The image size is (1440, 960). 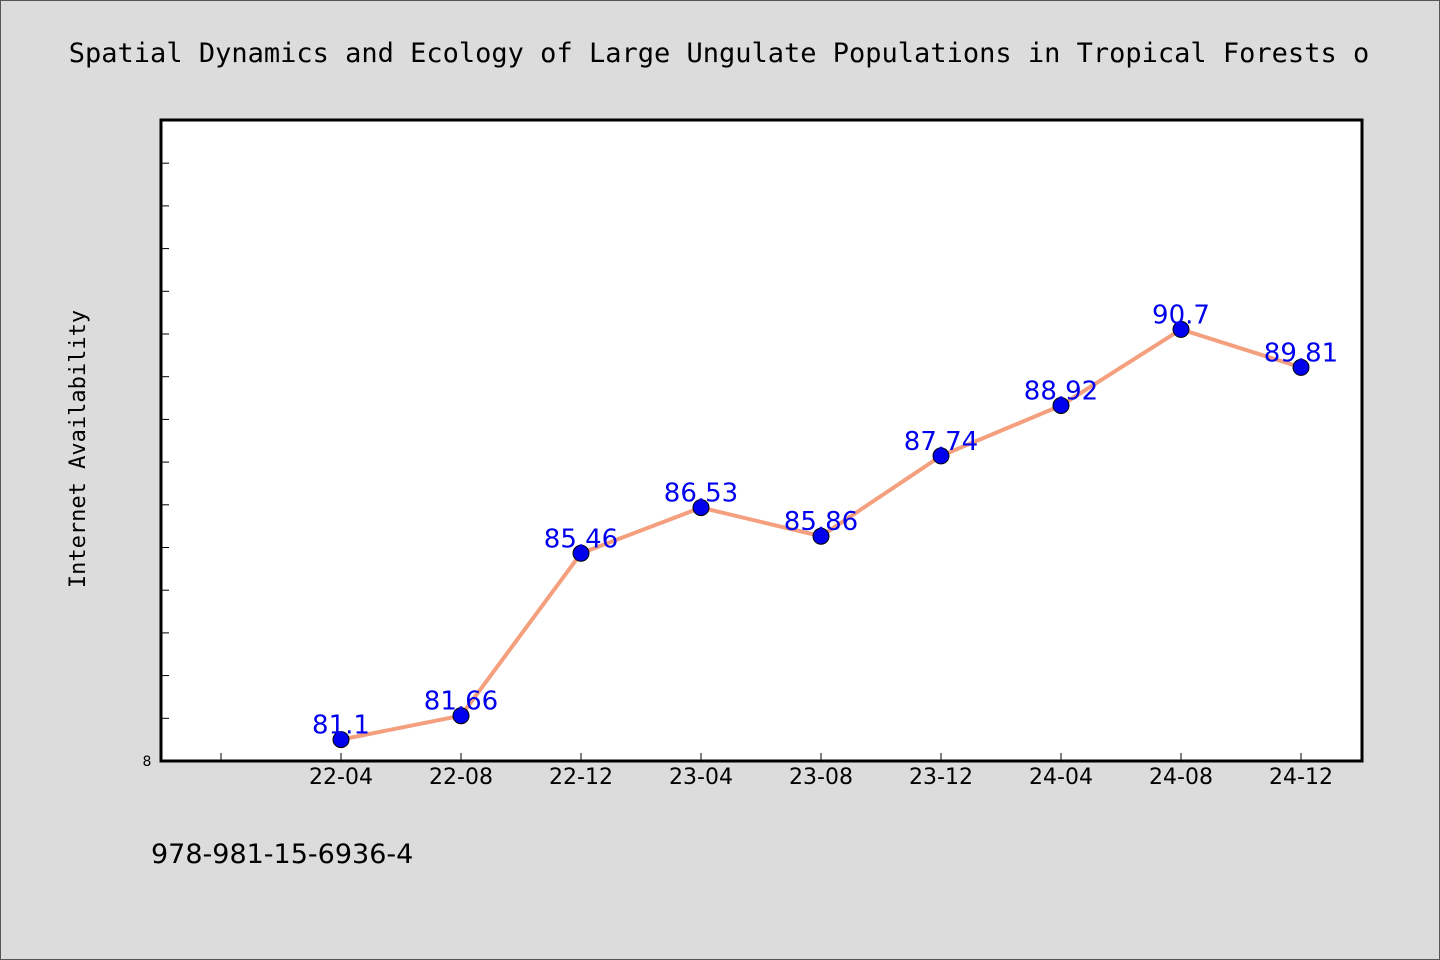 What do you see at coordinates (1061, 392) in the screenshot?
I see `data-label: 88.92` at bounding box center [1061, 392].